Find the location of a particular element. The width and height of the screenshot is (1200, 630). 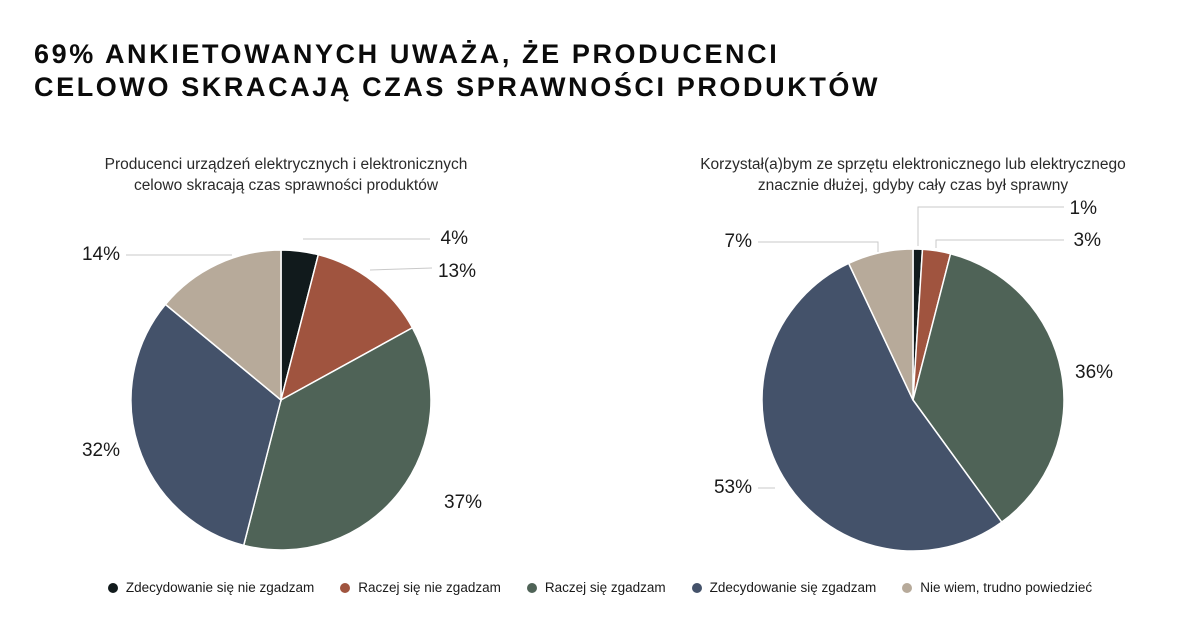

data-label: 53% is located at coordinates (733, 487).